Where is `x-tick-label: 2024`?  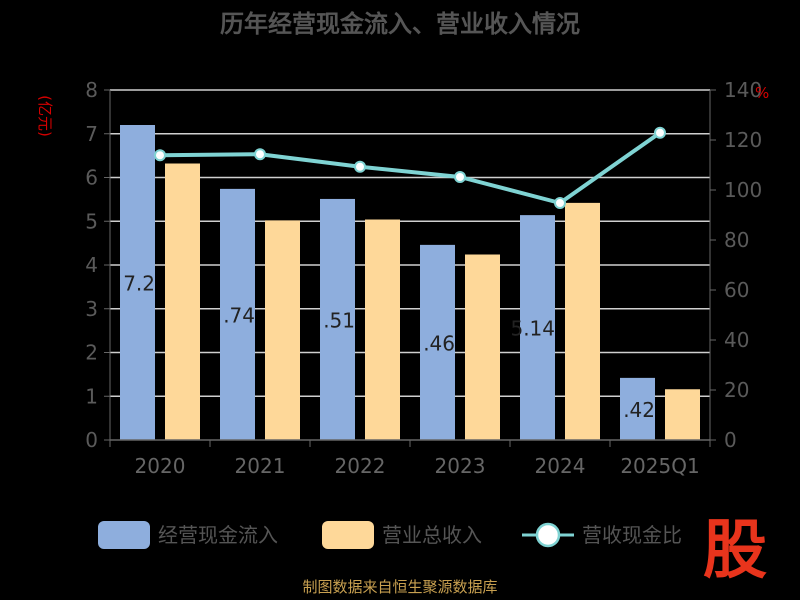
x-tick-label: 2024 is located at coordinates (560, 466).